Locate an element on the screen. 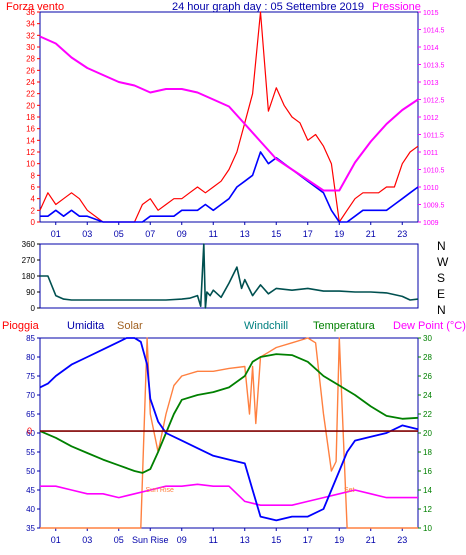  temperatura-label: Temperatura is located at coordinates (344, 326).